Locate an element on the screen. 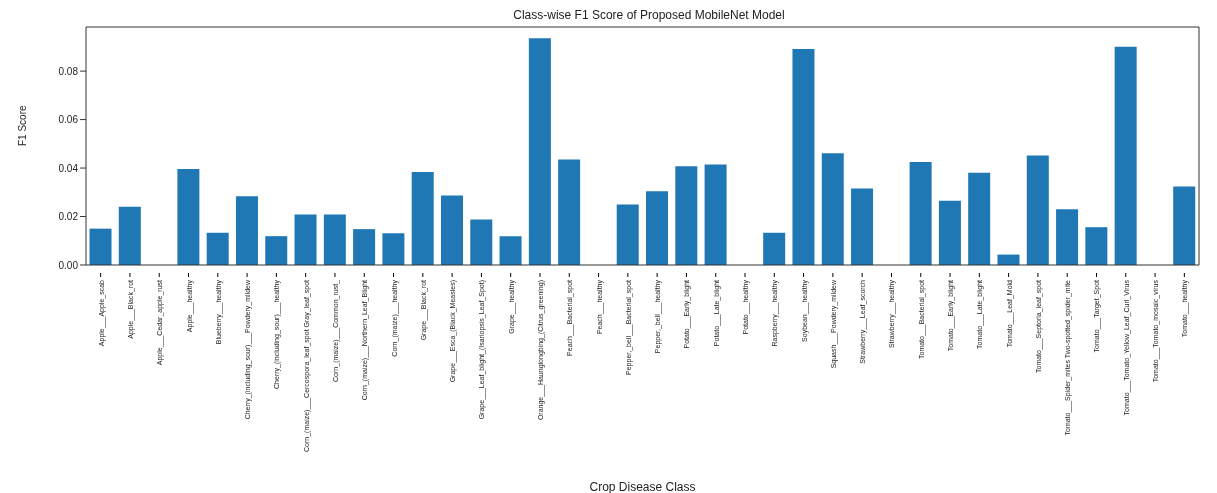 This screenshot has height=493, width=1217. y-tick-label: 0.02 is located at coordinates (68, 217).